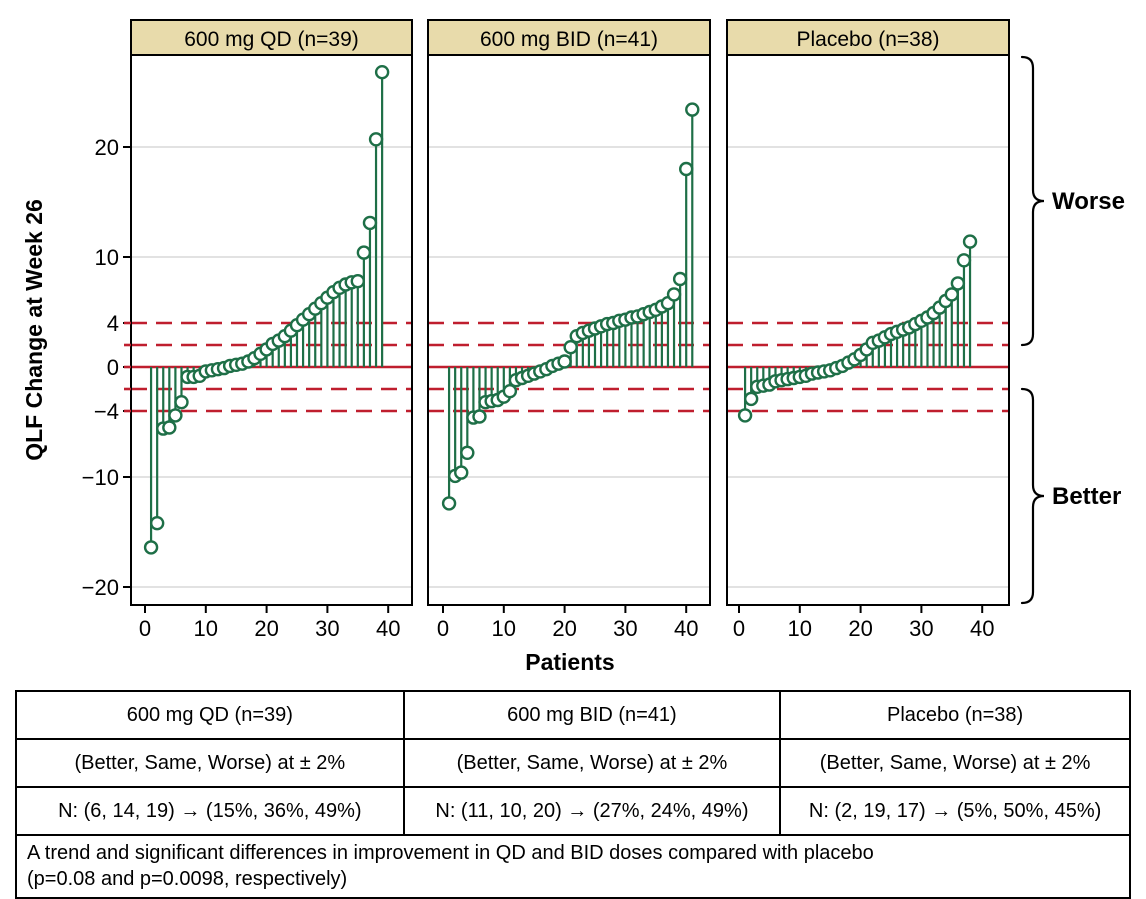  What do you see at coordinates (1032, 201) in the screenshot?
I see `worse-brace` at bounding box center [1032, 201].